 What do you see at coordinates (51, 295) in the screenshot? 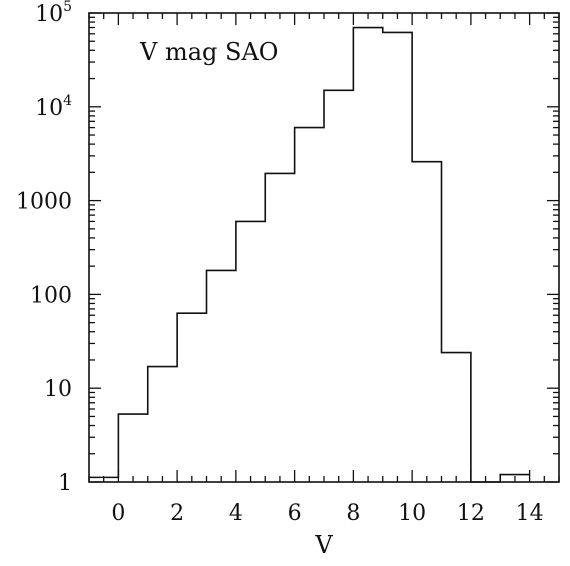
I see `y-tick-label: 100` at bounding box center [51, 295].